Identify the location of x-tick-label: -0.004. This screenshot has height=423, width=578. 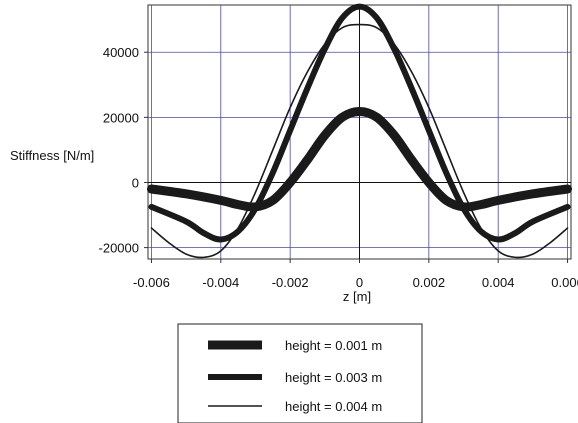
(220, 282).